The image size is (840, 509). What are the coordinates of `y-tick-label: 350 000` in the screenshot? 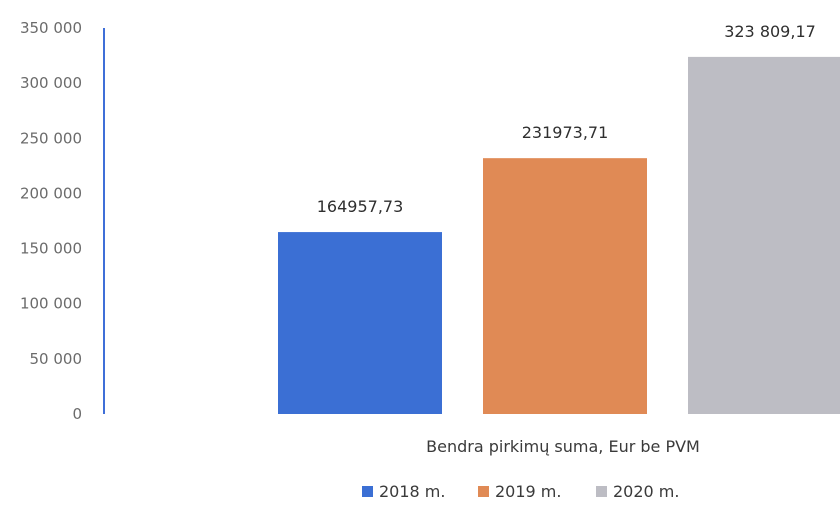 It's located at (51, 28).